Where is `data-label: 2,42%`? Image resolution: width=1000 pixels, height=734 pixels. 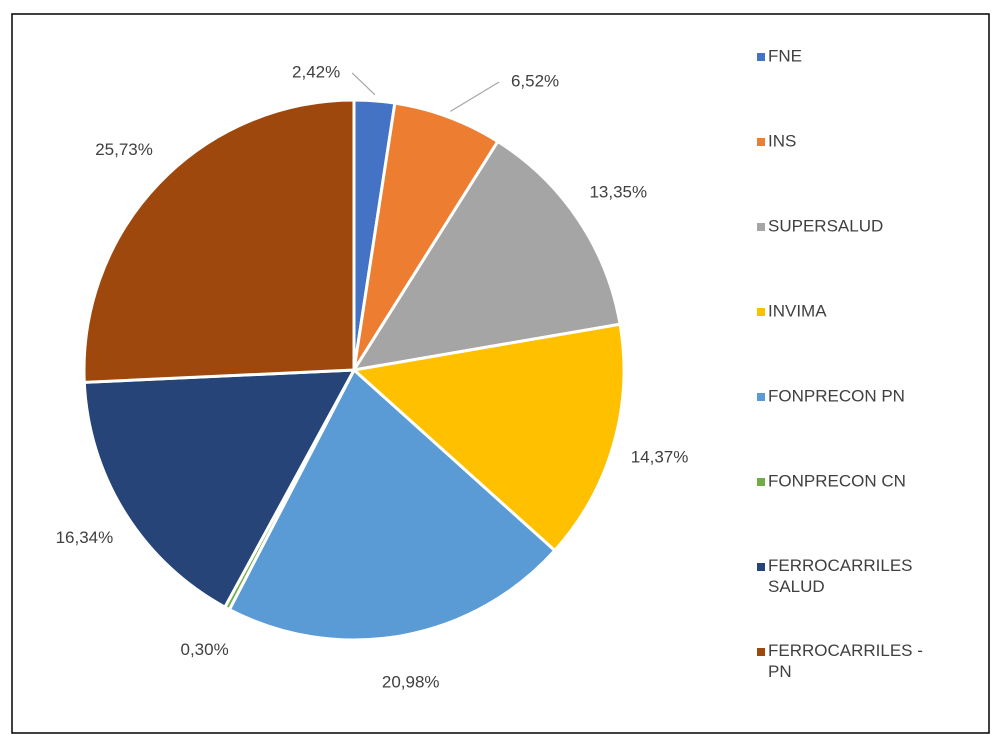
data-label: 2,42% is located at coordinates (316, 71).